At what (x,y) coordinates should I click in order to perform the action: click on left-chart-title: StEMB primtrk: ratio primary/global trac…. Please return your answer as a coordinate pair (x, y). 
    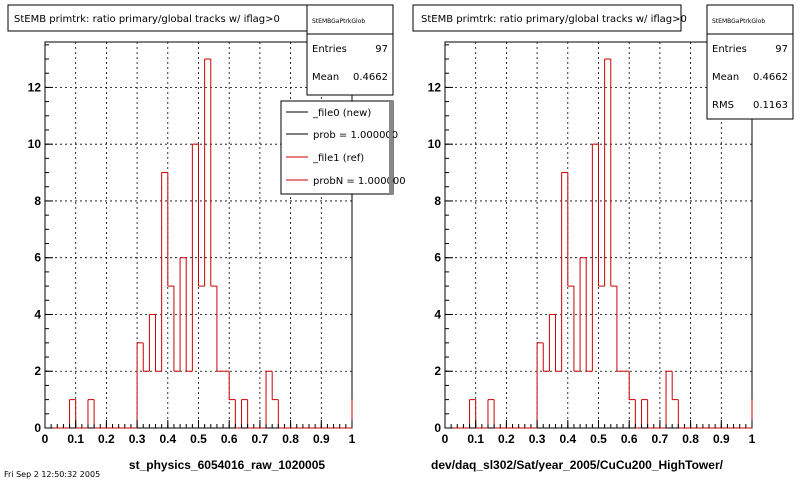
    Looking at the image, I should click on (147, 19).